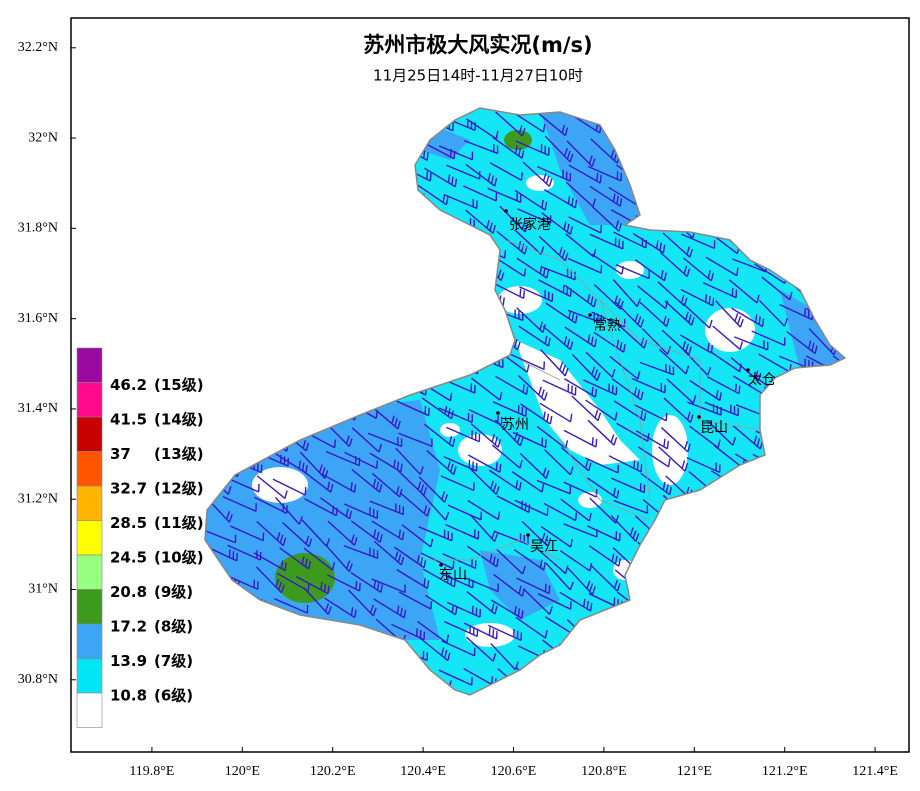 Image resolution: width=920 pixels, height=791 pixels. I want to click on map-title: 苏州市极大风实况(m/s), so click(477, 45).